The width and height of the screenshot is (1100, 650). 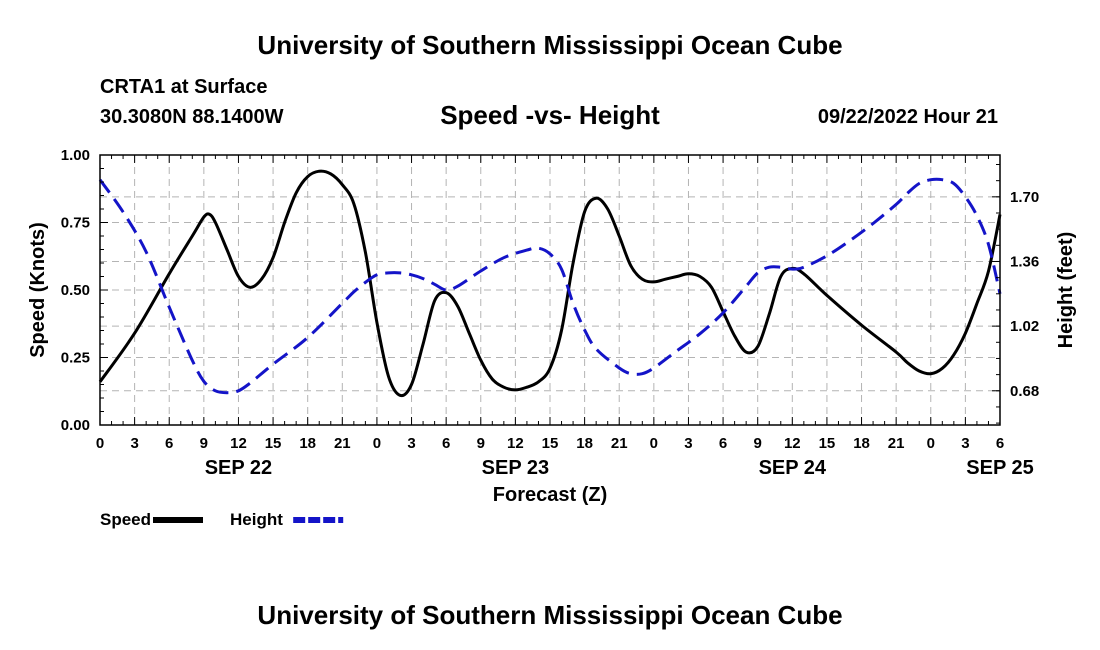 I want to click on day-label: SEP 25, so click(x=999, y=468).